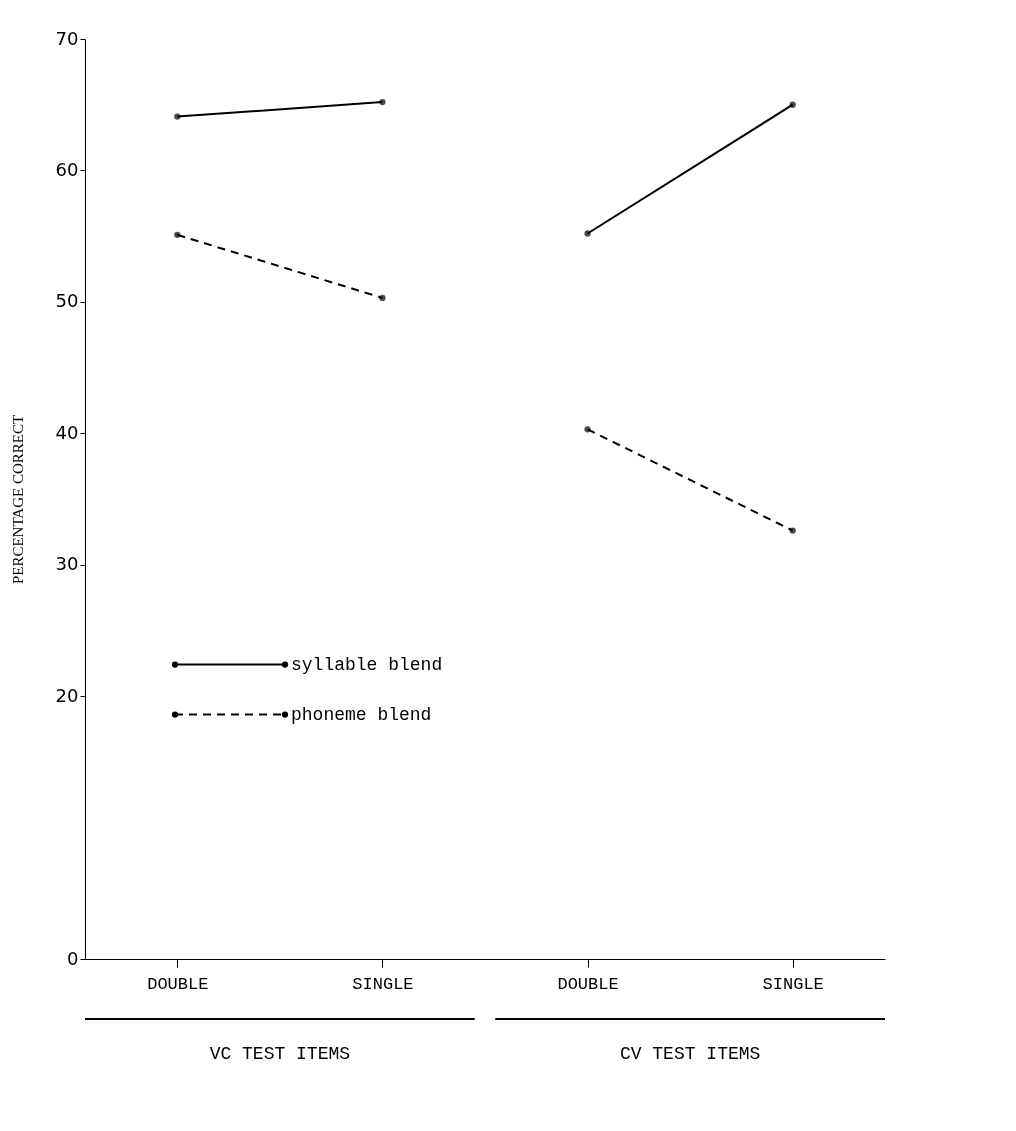  What do you see at coordinates (67, 564) in the screenshot?
I see `y-tick-label: 30` at bounding box center [67, 564].